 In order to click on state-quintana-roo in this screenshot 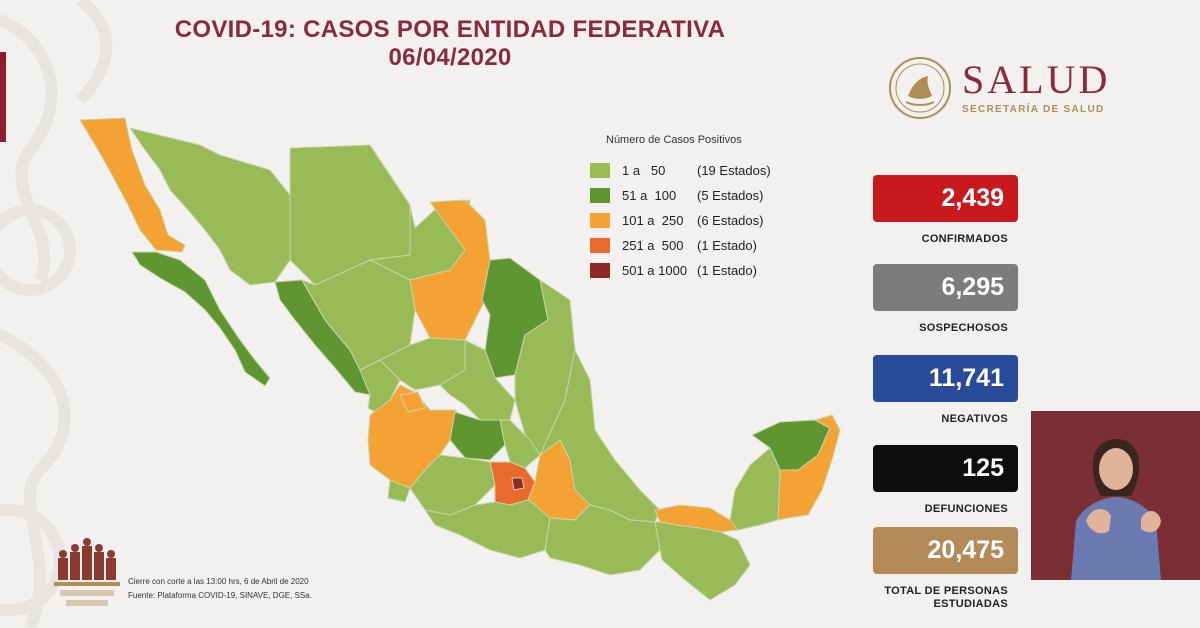, I will do `click(809, 467)`.